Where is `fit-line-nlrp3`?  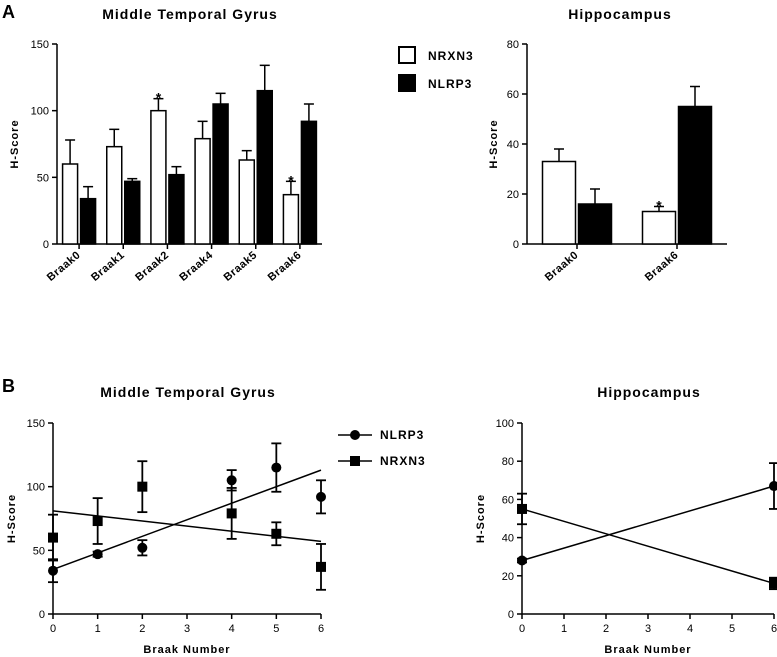
fit-line-nlrp3 is located at coordinates (648, 523).